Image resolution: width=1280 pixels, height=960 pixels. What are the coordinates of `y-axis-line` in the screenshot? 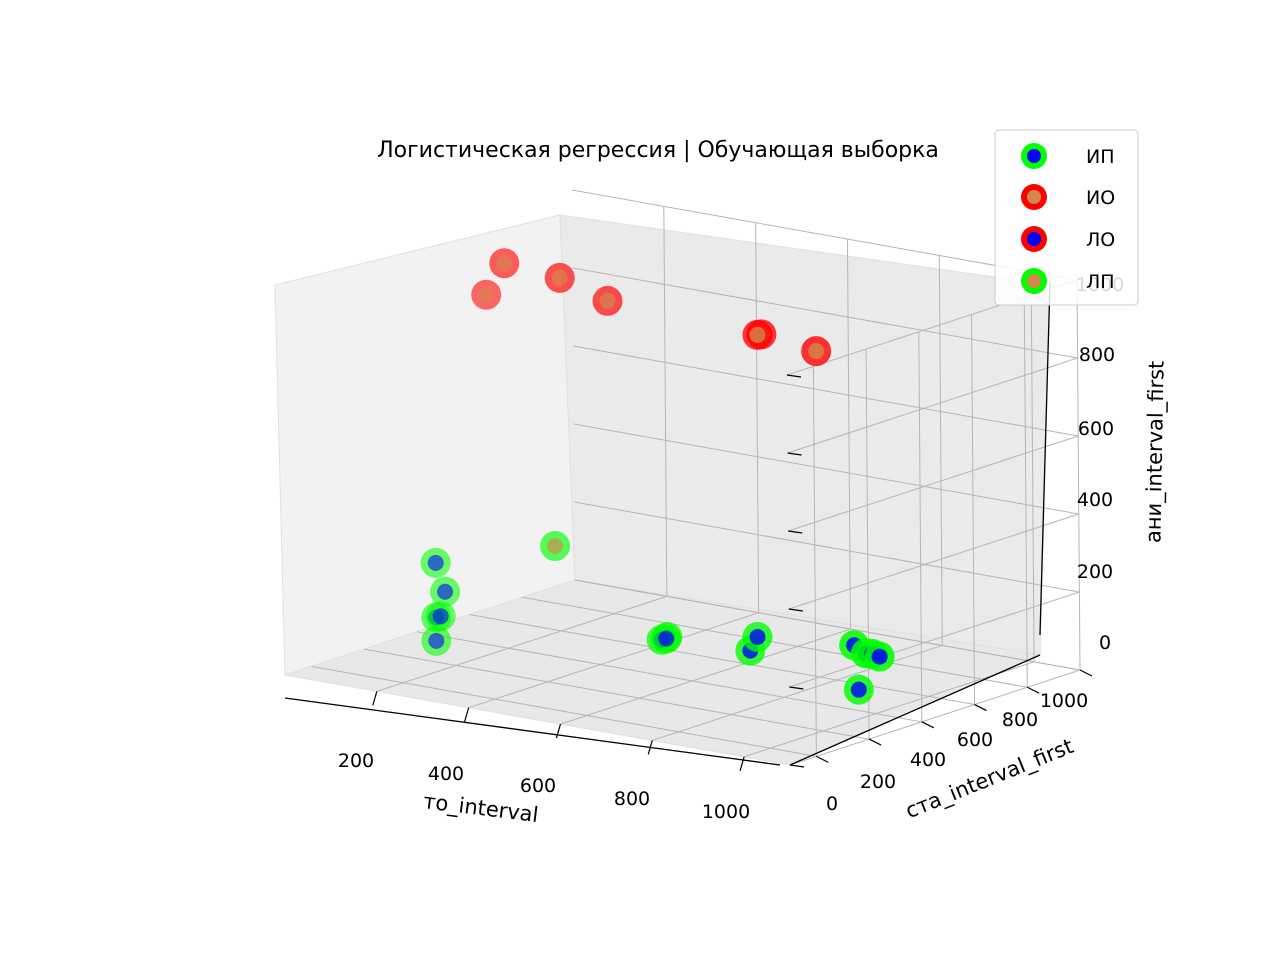 It's located at (915, 710).